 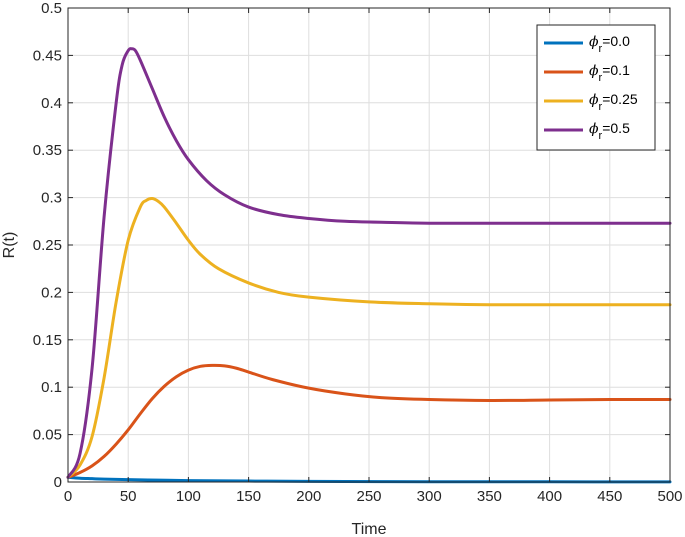 I want to click on x-tick-label: 250, so click(x=368, y=496).